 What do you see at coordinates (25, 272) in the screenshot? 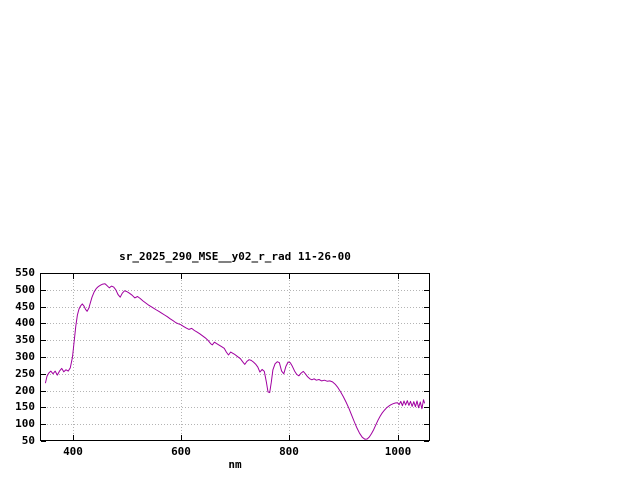
I see `y-tick-label: 550` at bounding box center [25, 272].